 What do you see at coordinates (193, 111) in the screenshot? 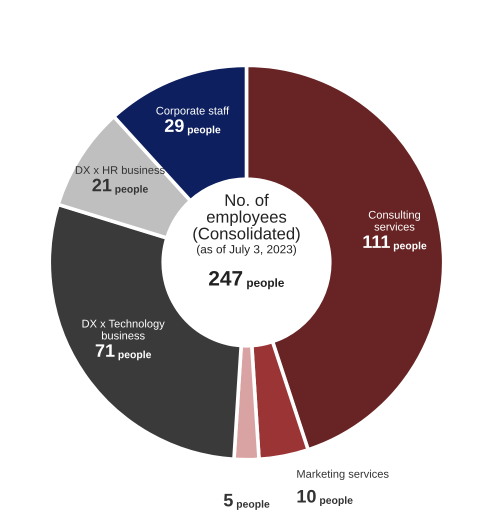
I see `slice-label: Corporate staff` at bounding box center [193, 111].